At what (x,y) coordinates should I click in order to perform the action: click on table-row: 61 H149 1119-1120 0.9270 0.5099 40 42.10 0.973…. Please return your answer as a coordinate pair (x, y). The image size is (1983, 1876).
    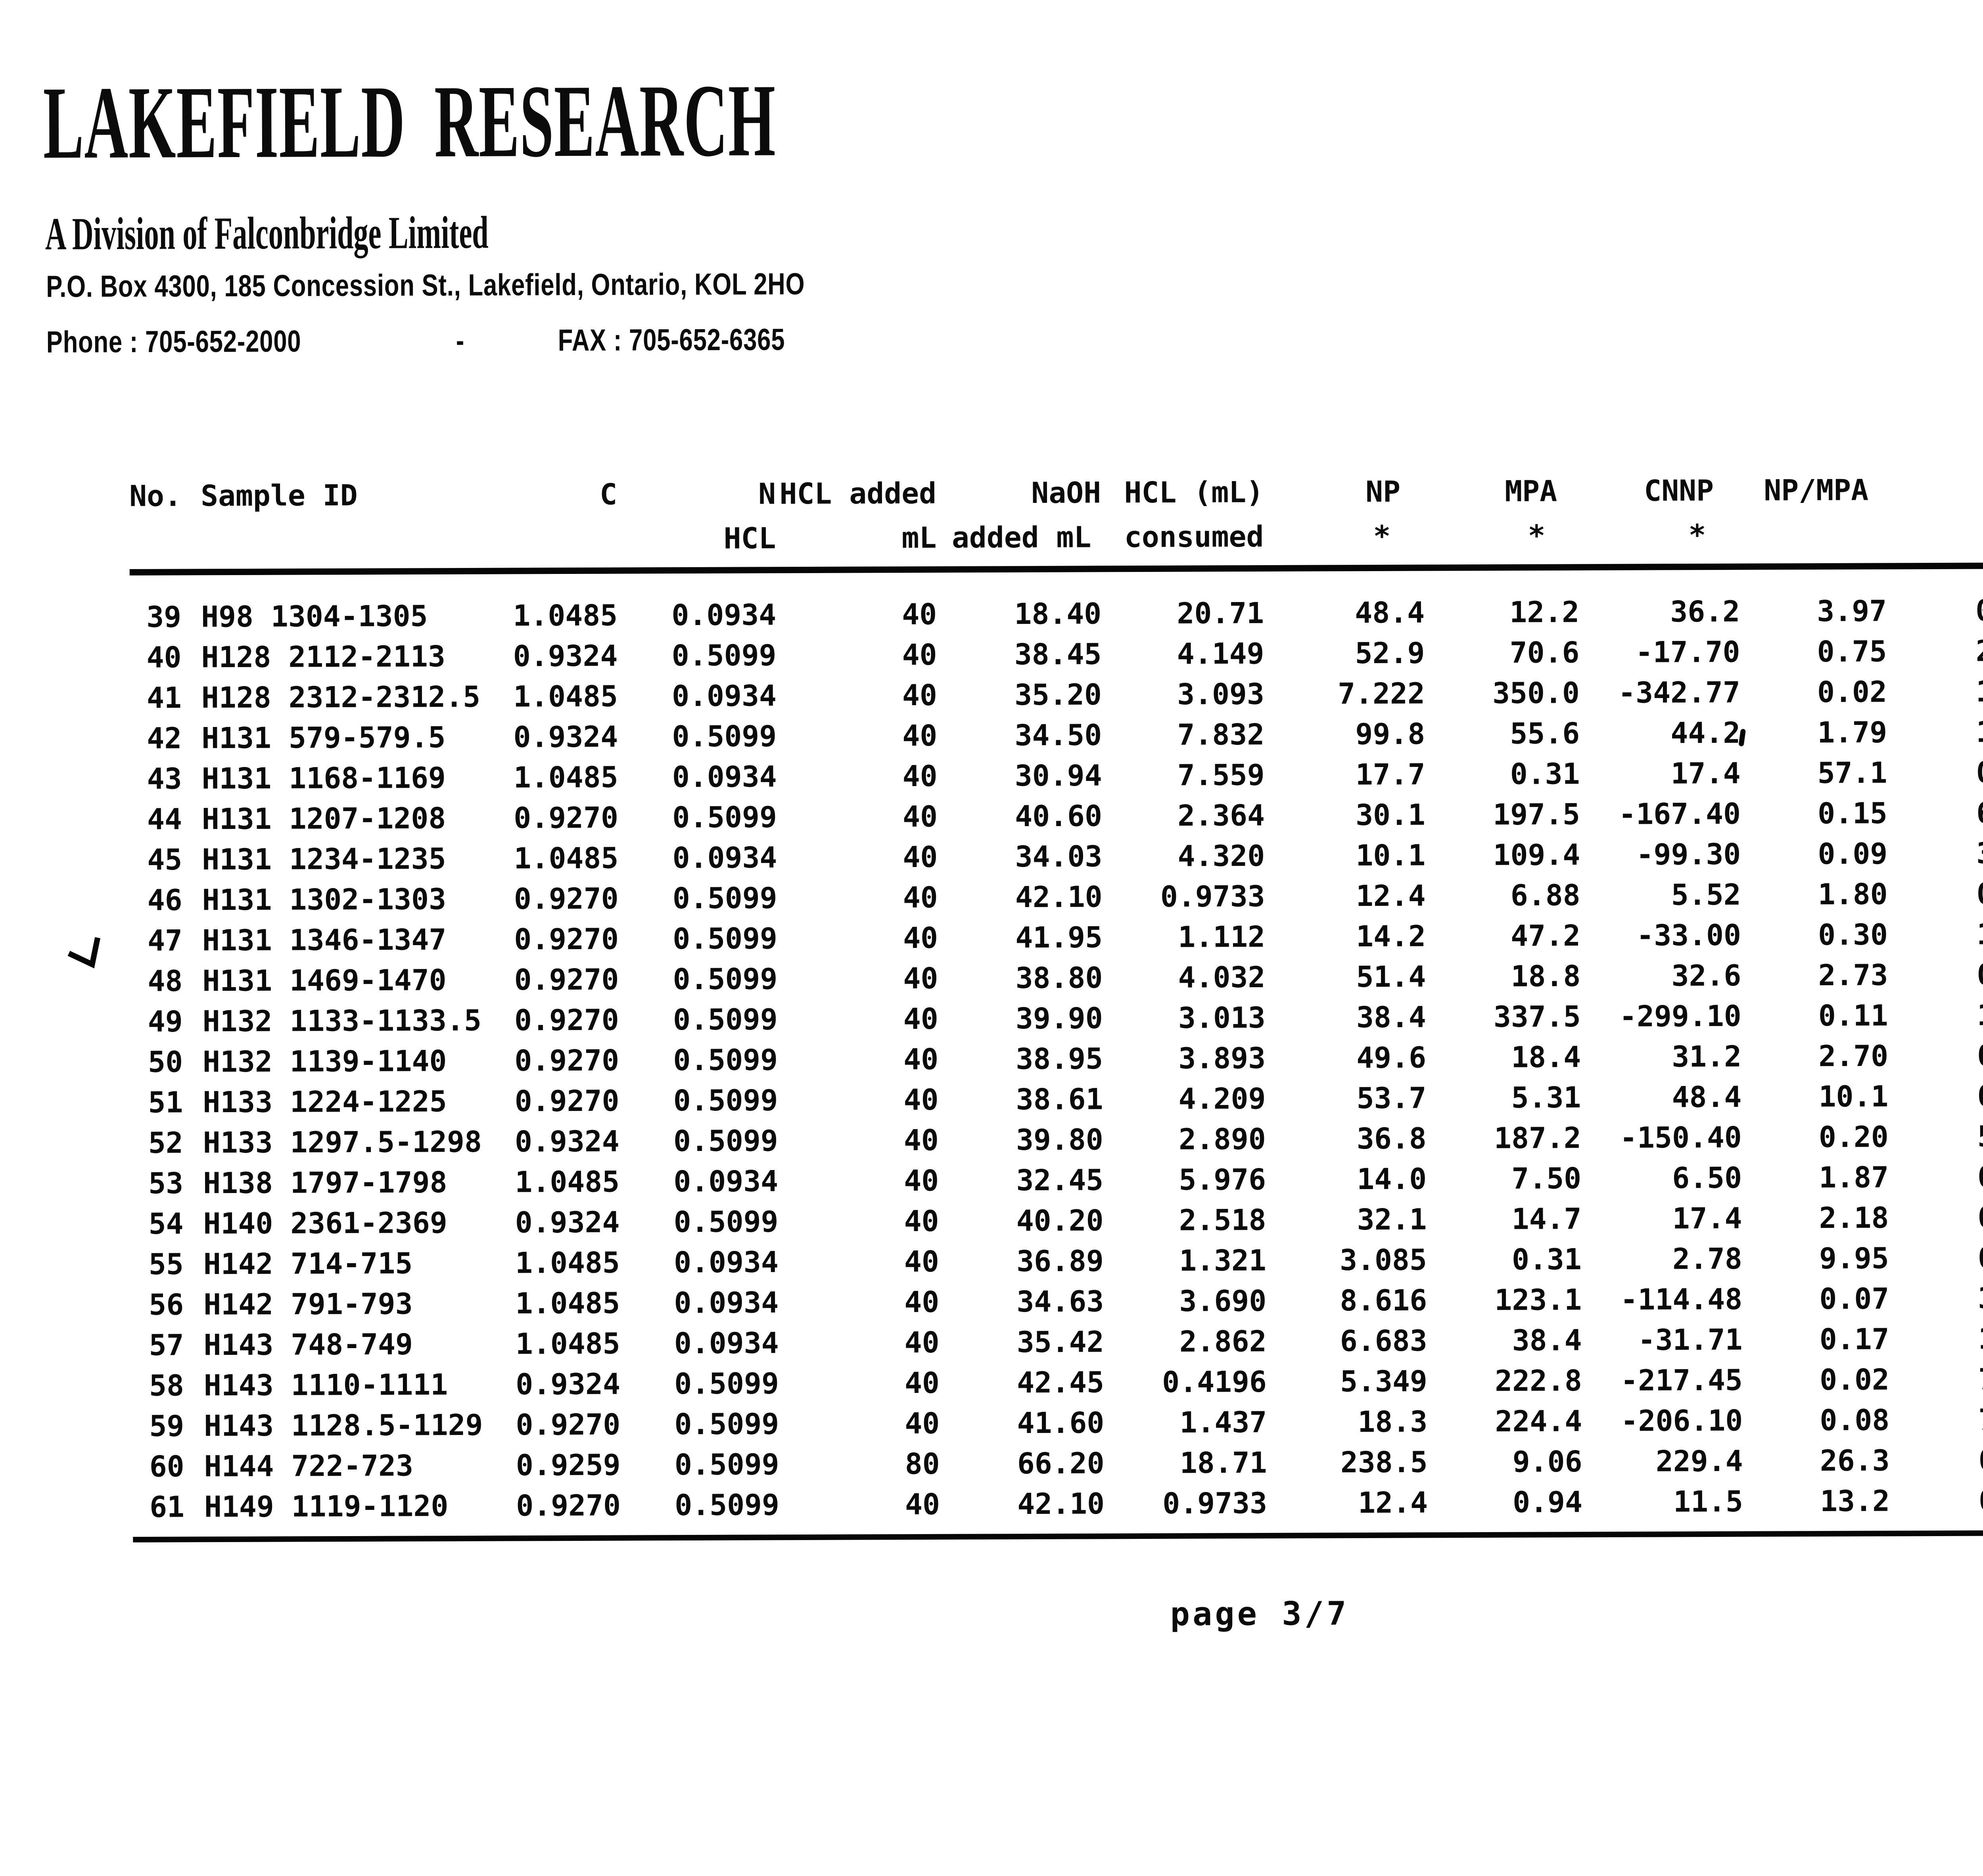
    Looking at the image, I should click on (1058, 1503).